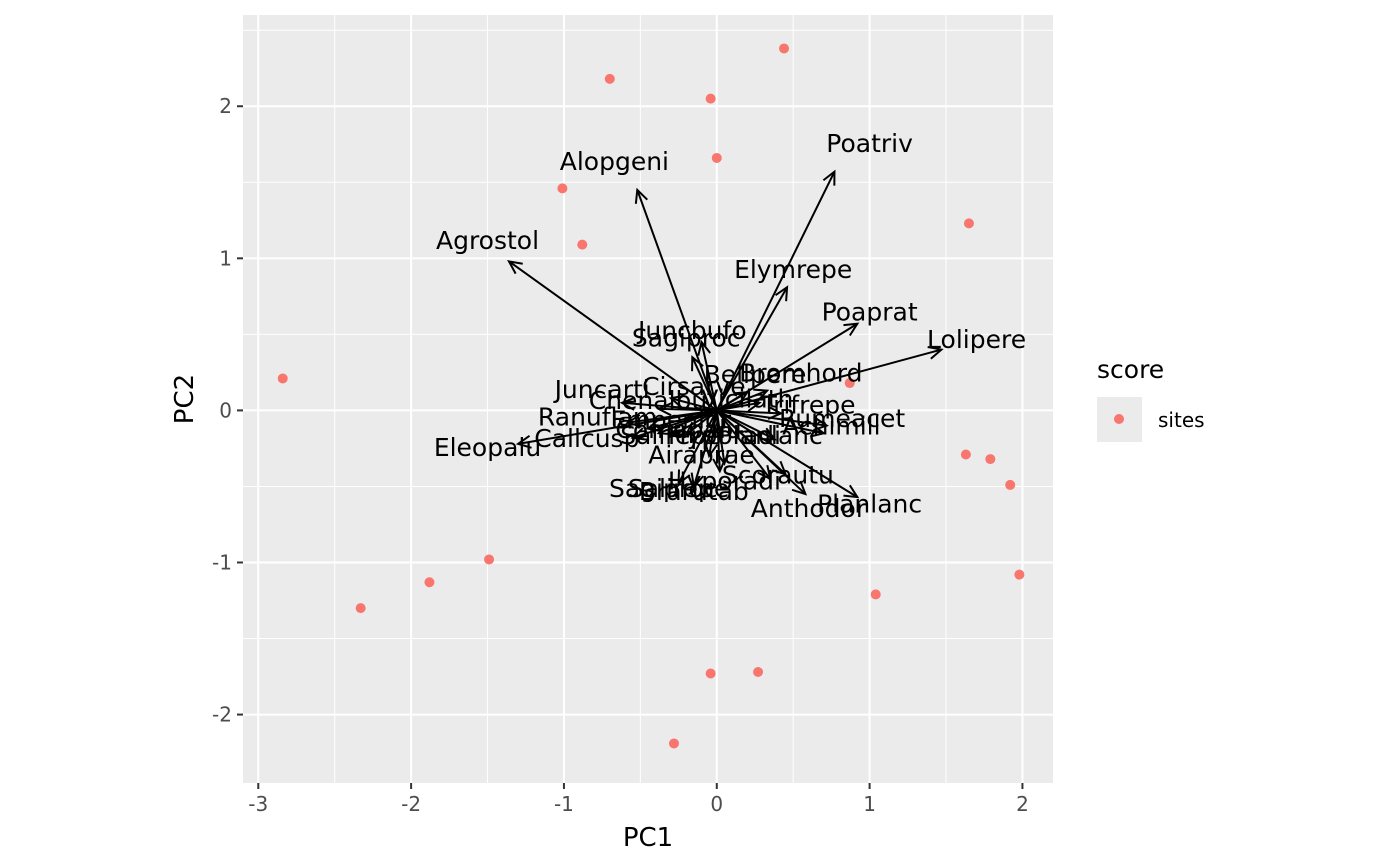 The image size is (1400, 866). Describe the element at coordinates (705, 448) in the screenshot. I see `loading-arrow-brarutab` at that location.